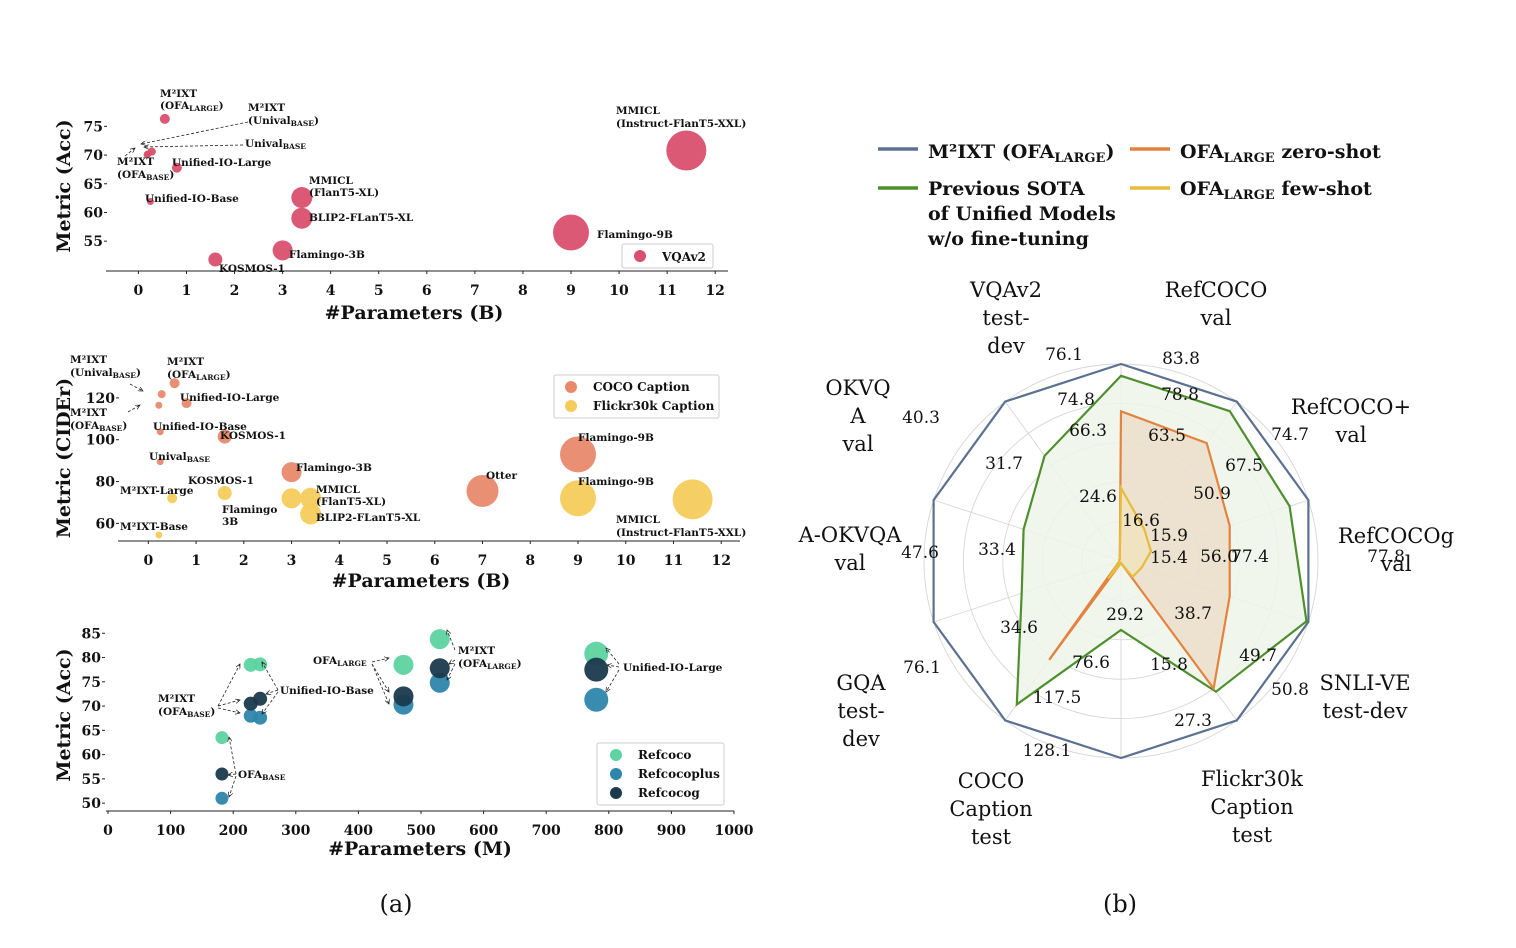 The width and height of the screenshot is (1516, 948). I want to click on refcoco-point-refcocoplus, so click(222, 798).